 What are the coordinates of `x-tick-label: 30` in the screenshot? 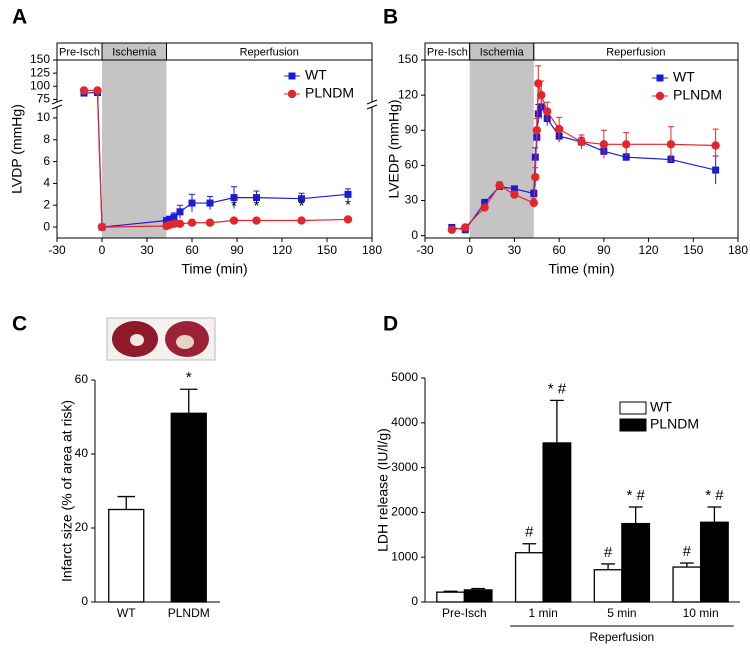 It's located at (515, 250).